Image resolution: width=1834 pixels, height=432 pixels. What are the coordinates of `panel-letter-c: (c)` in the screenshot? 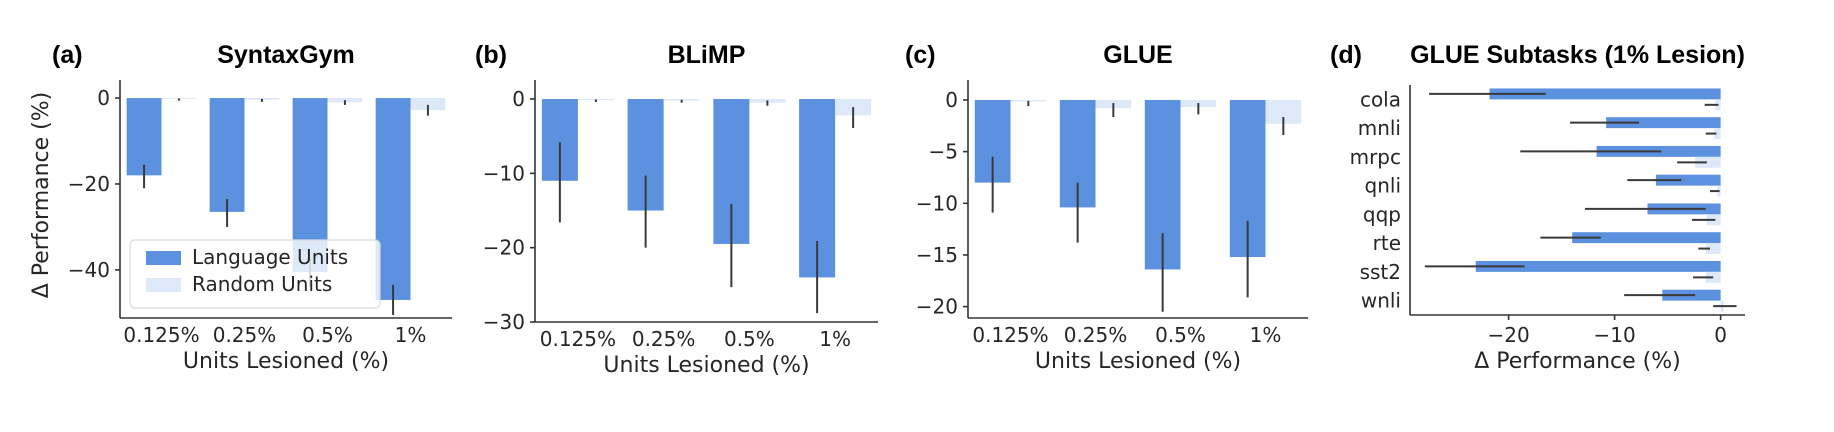 It's located at (920, 55).